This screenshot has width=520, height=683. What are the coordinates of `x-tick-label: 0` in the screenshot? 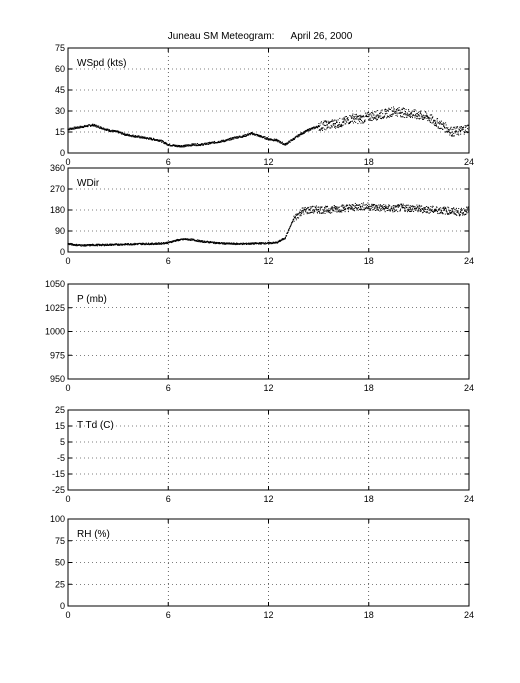 It's located at (67, 388).